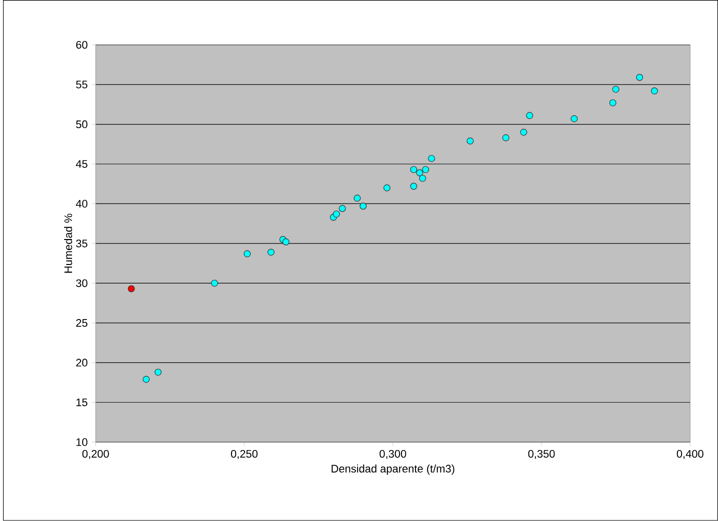  What do you see at coordinates (95, 455) in the screenshot?
I see `x-tick-label: 0,200` at bounding box center [95, 455].